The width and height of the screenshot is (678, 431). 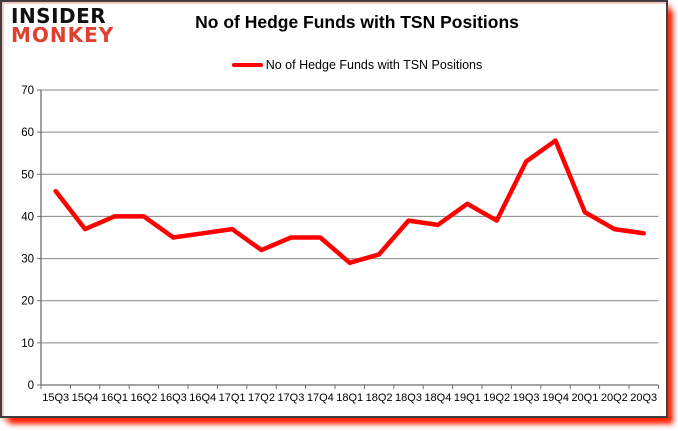 I want to click on x-tick-label: 19Q2, so click(x=496, y=398).